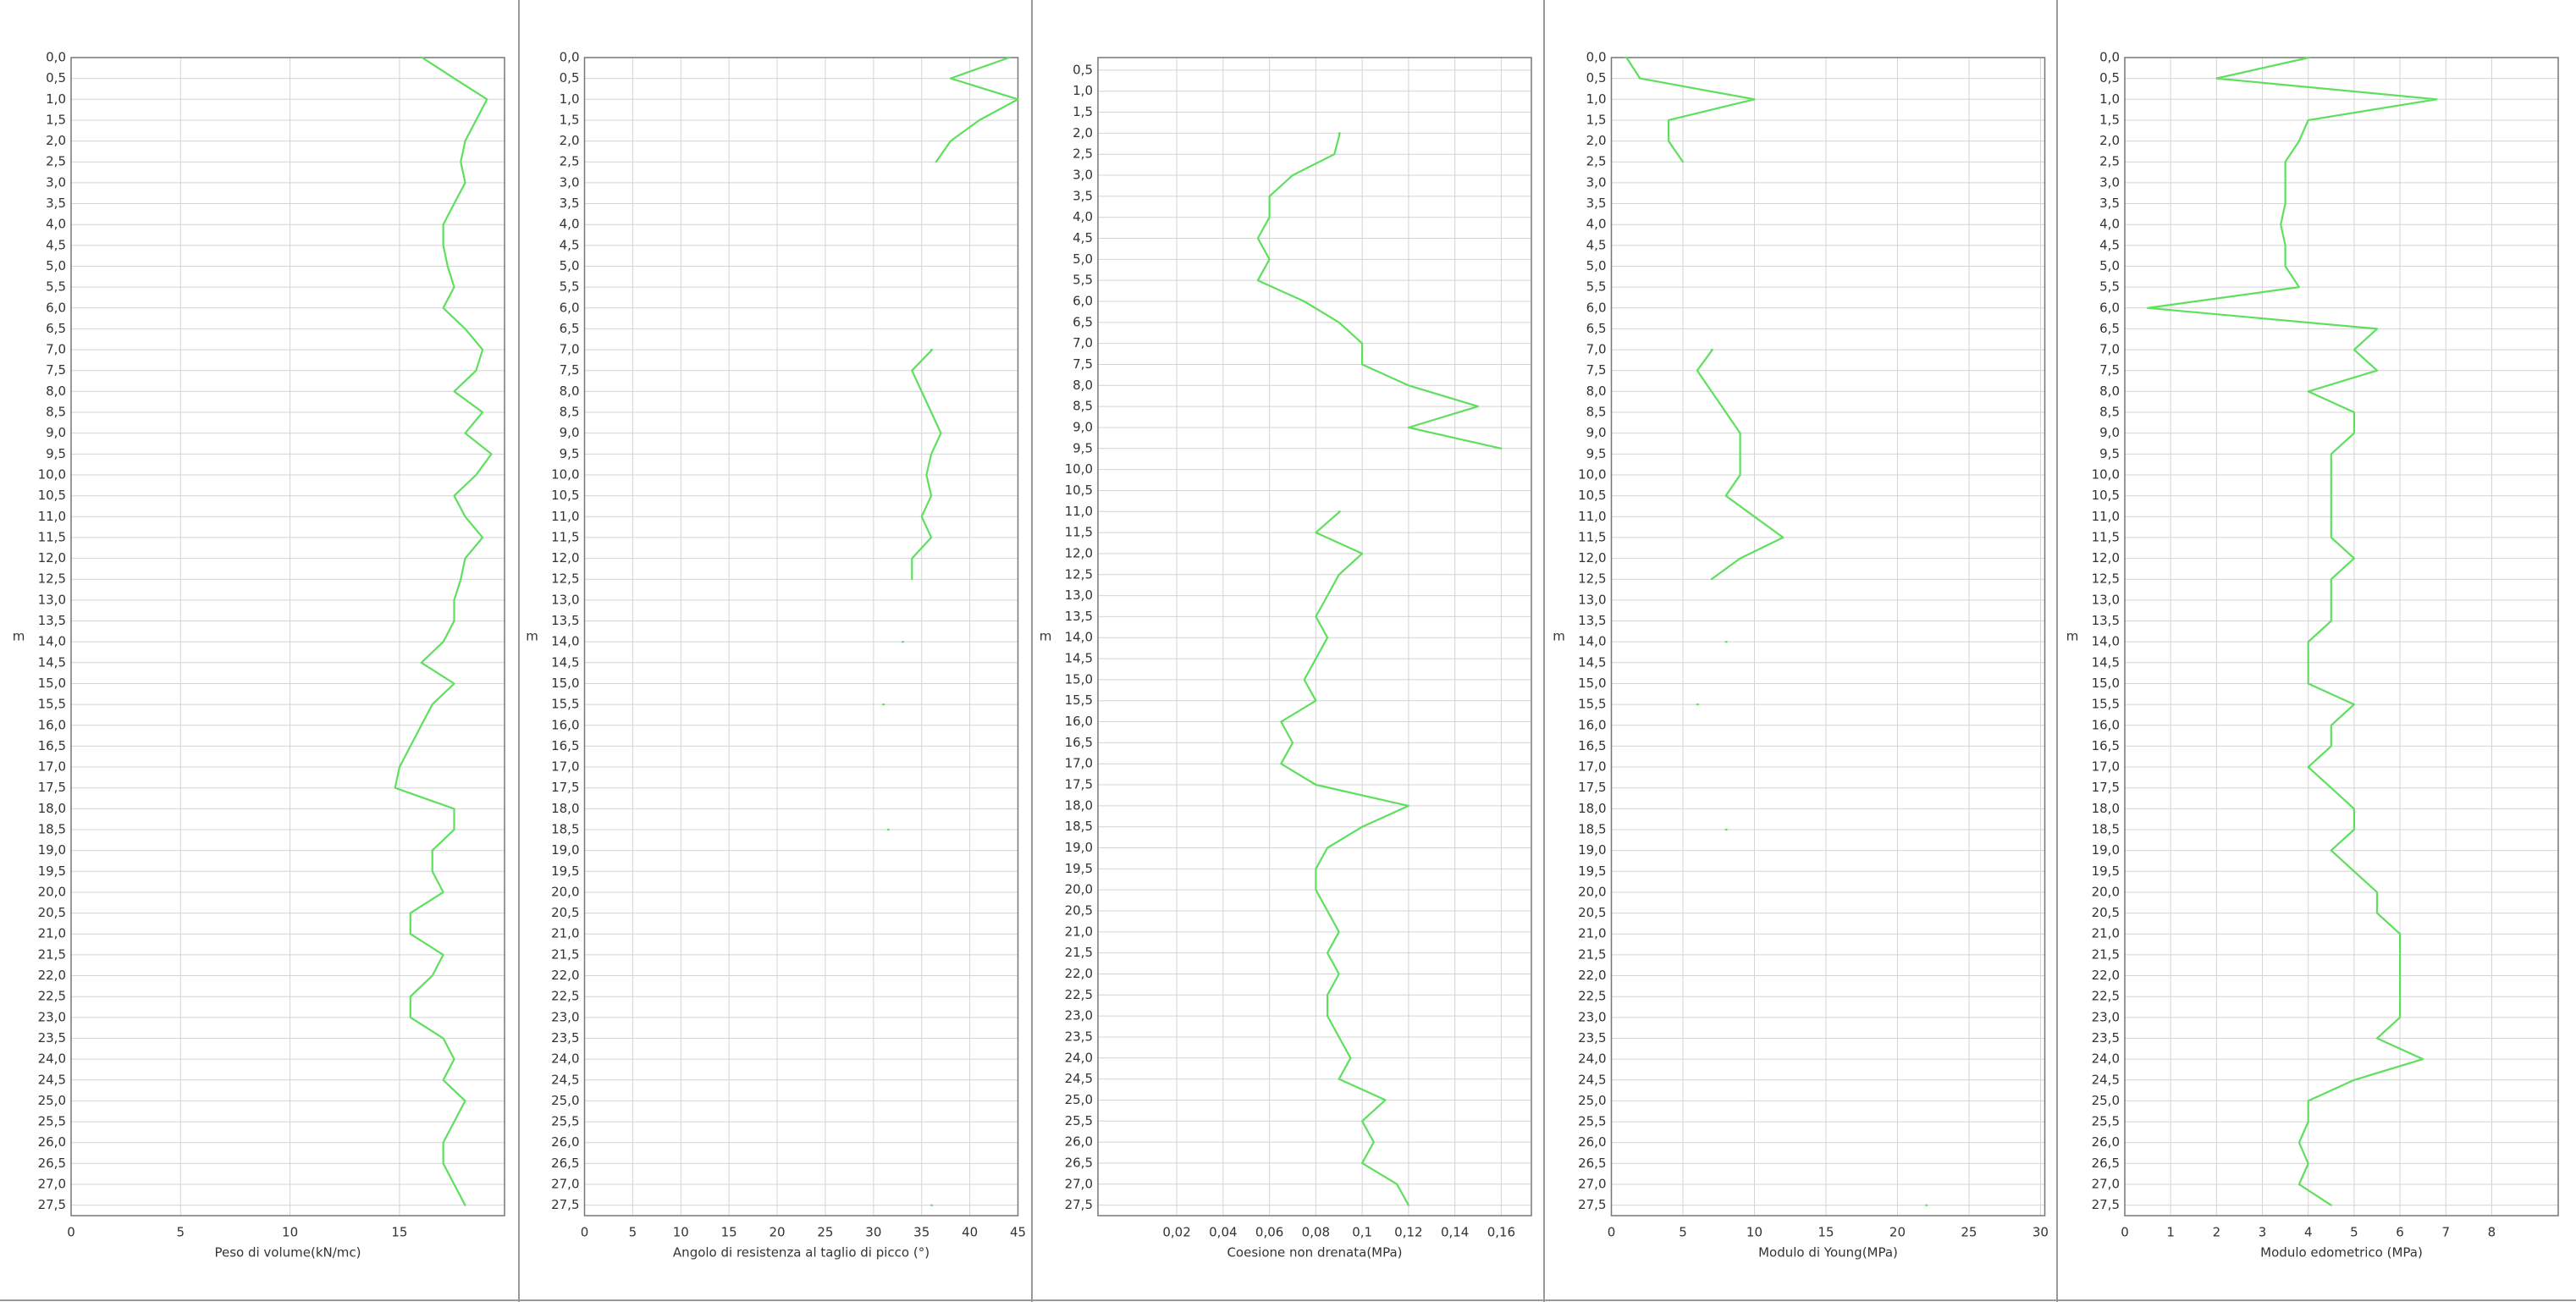 This screenshot has height=1302, width=2576. What do you see at coordinates (1597, 454) in the screenshot?
I see `y-tick-label: 9,5` at bounding box center [1597, 454].